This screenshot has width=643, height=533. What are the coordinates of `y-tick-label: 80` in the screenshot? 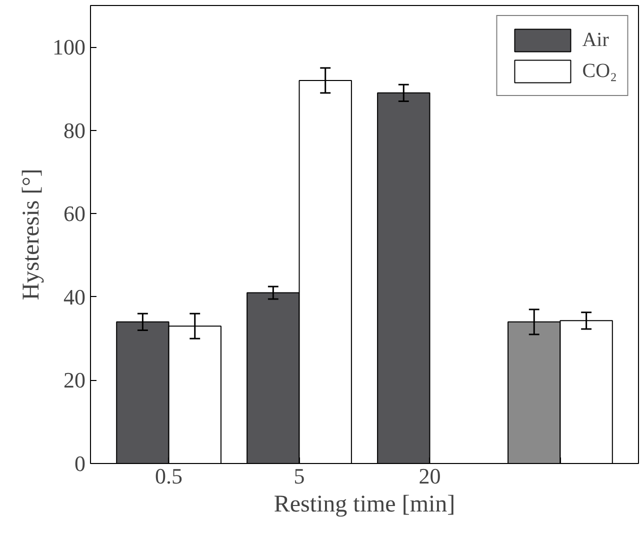 It's located at (75, 130).